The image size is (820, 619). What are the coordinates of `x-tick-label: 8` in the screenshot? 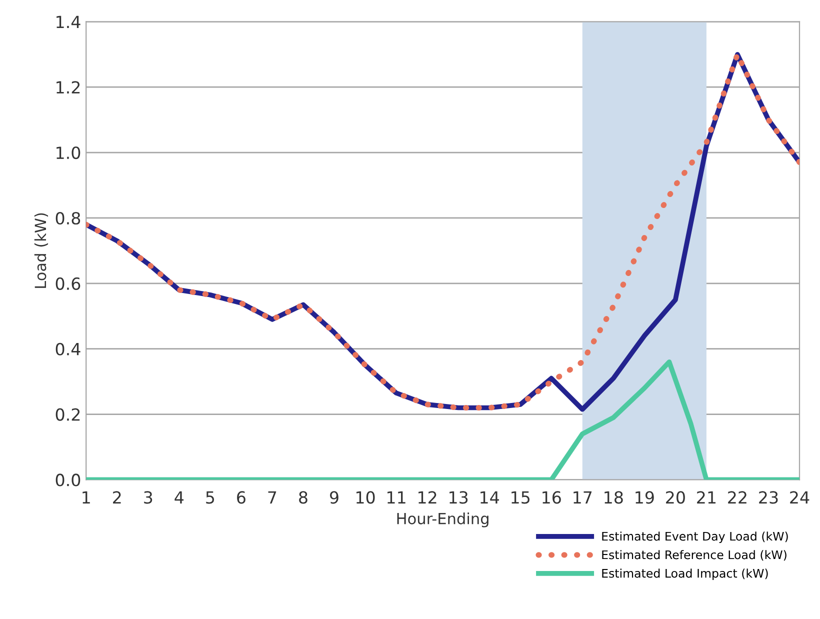 It's located at (303, 497).